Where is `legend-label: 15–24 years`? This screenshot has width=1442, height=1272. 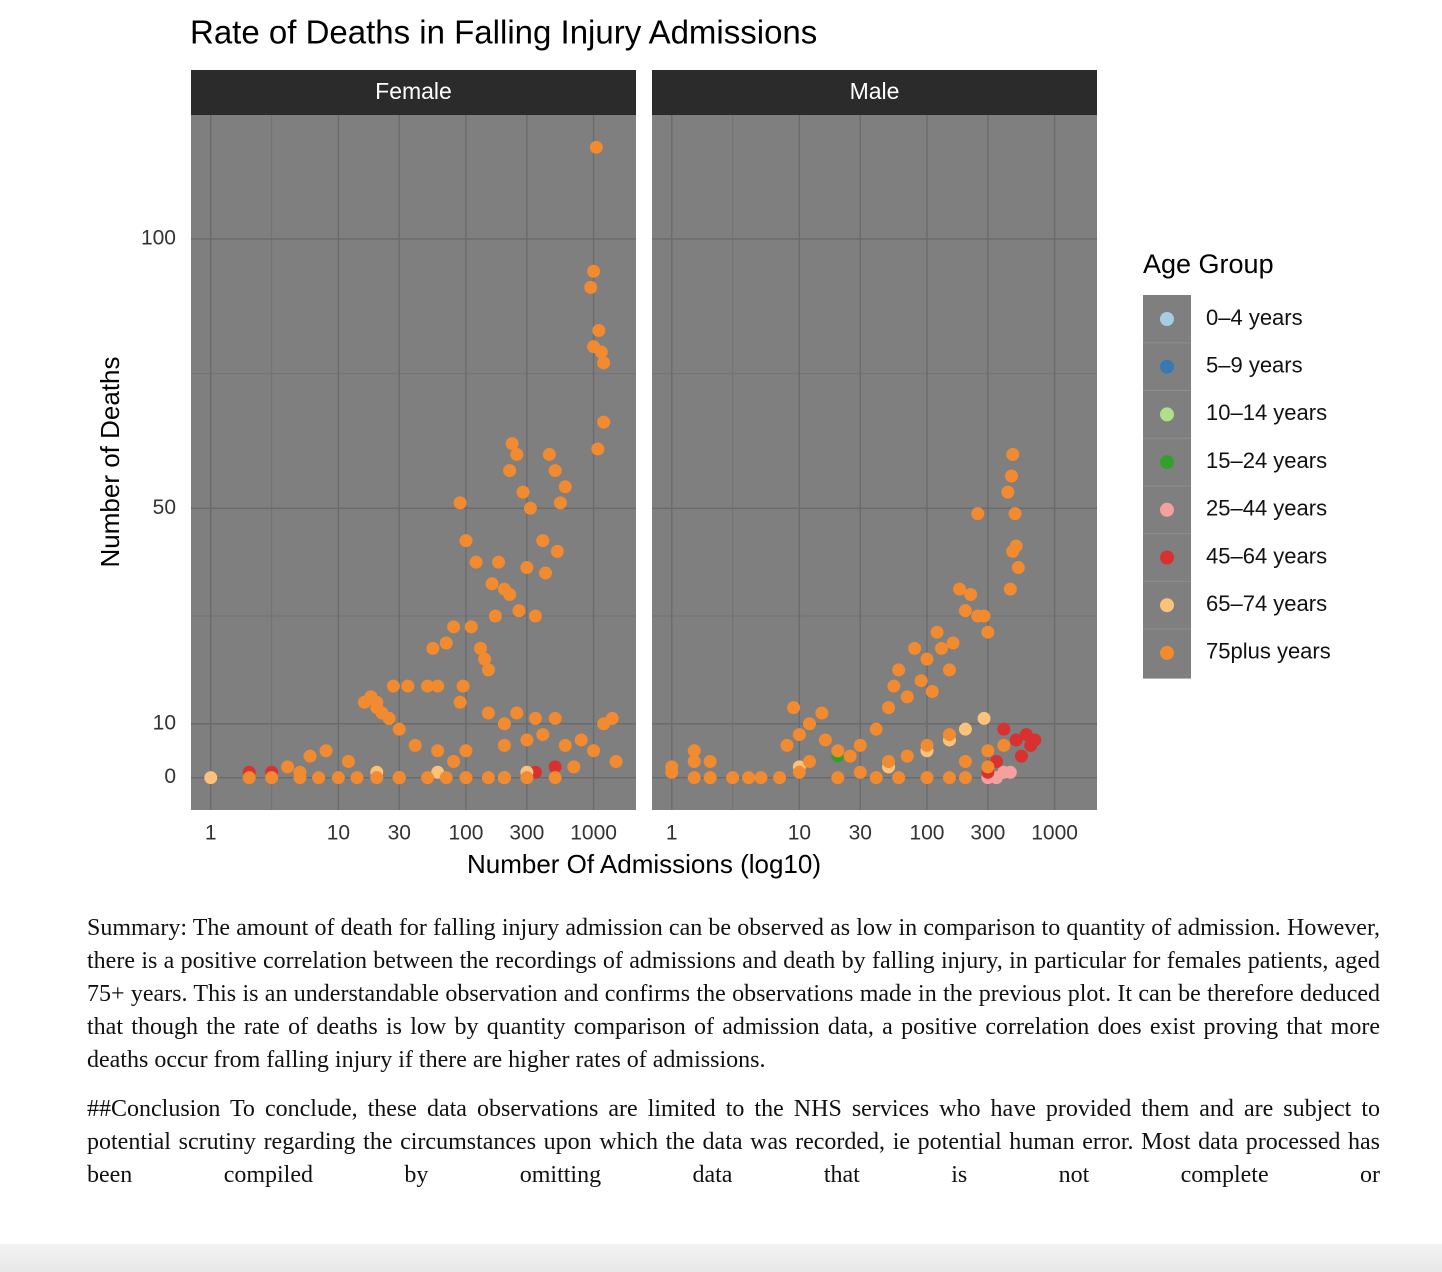 legend-label: 15–24 years is located at coordinates (1266, 460).